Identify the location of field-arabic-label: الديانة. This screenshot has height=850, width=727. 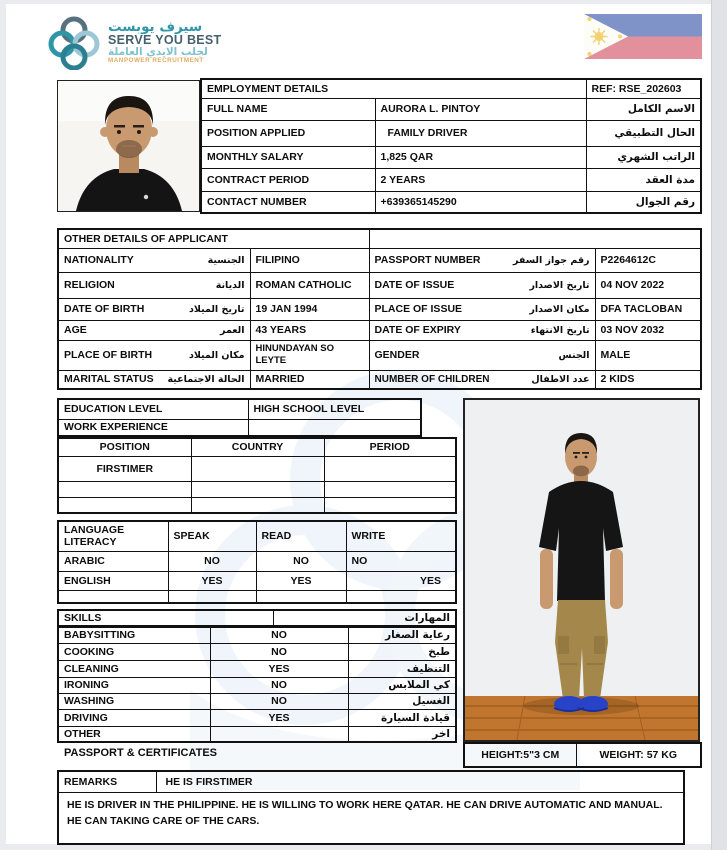
(230, 285).